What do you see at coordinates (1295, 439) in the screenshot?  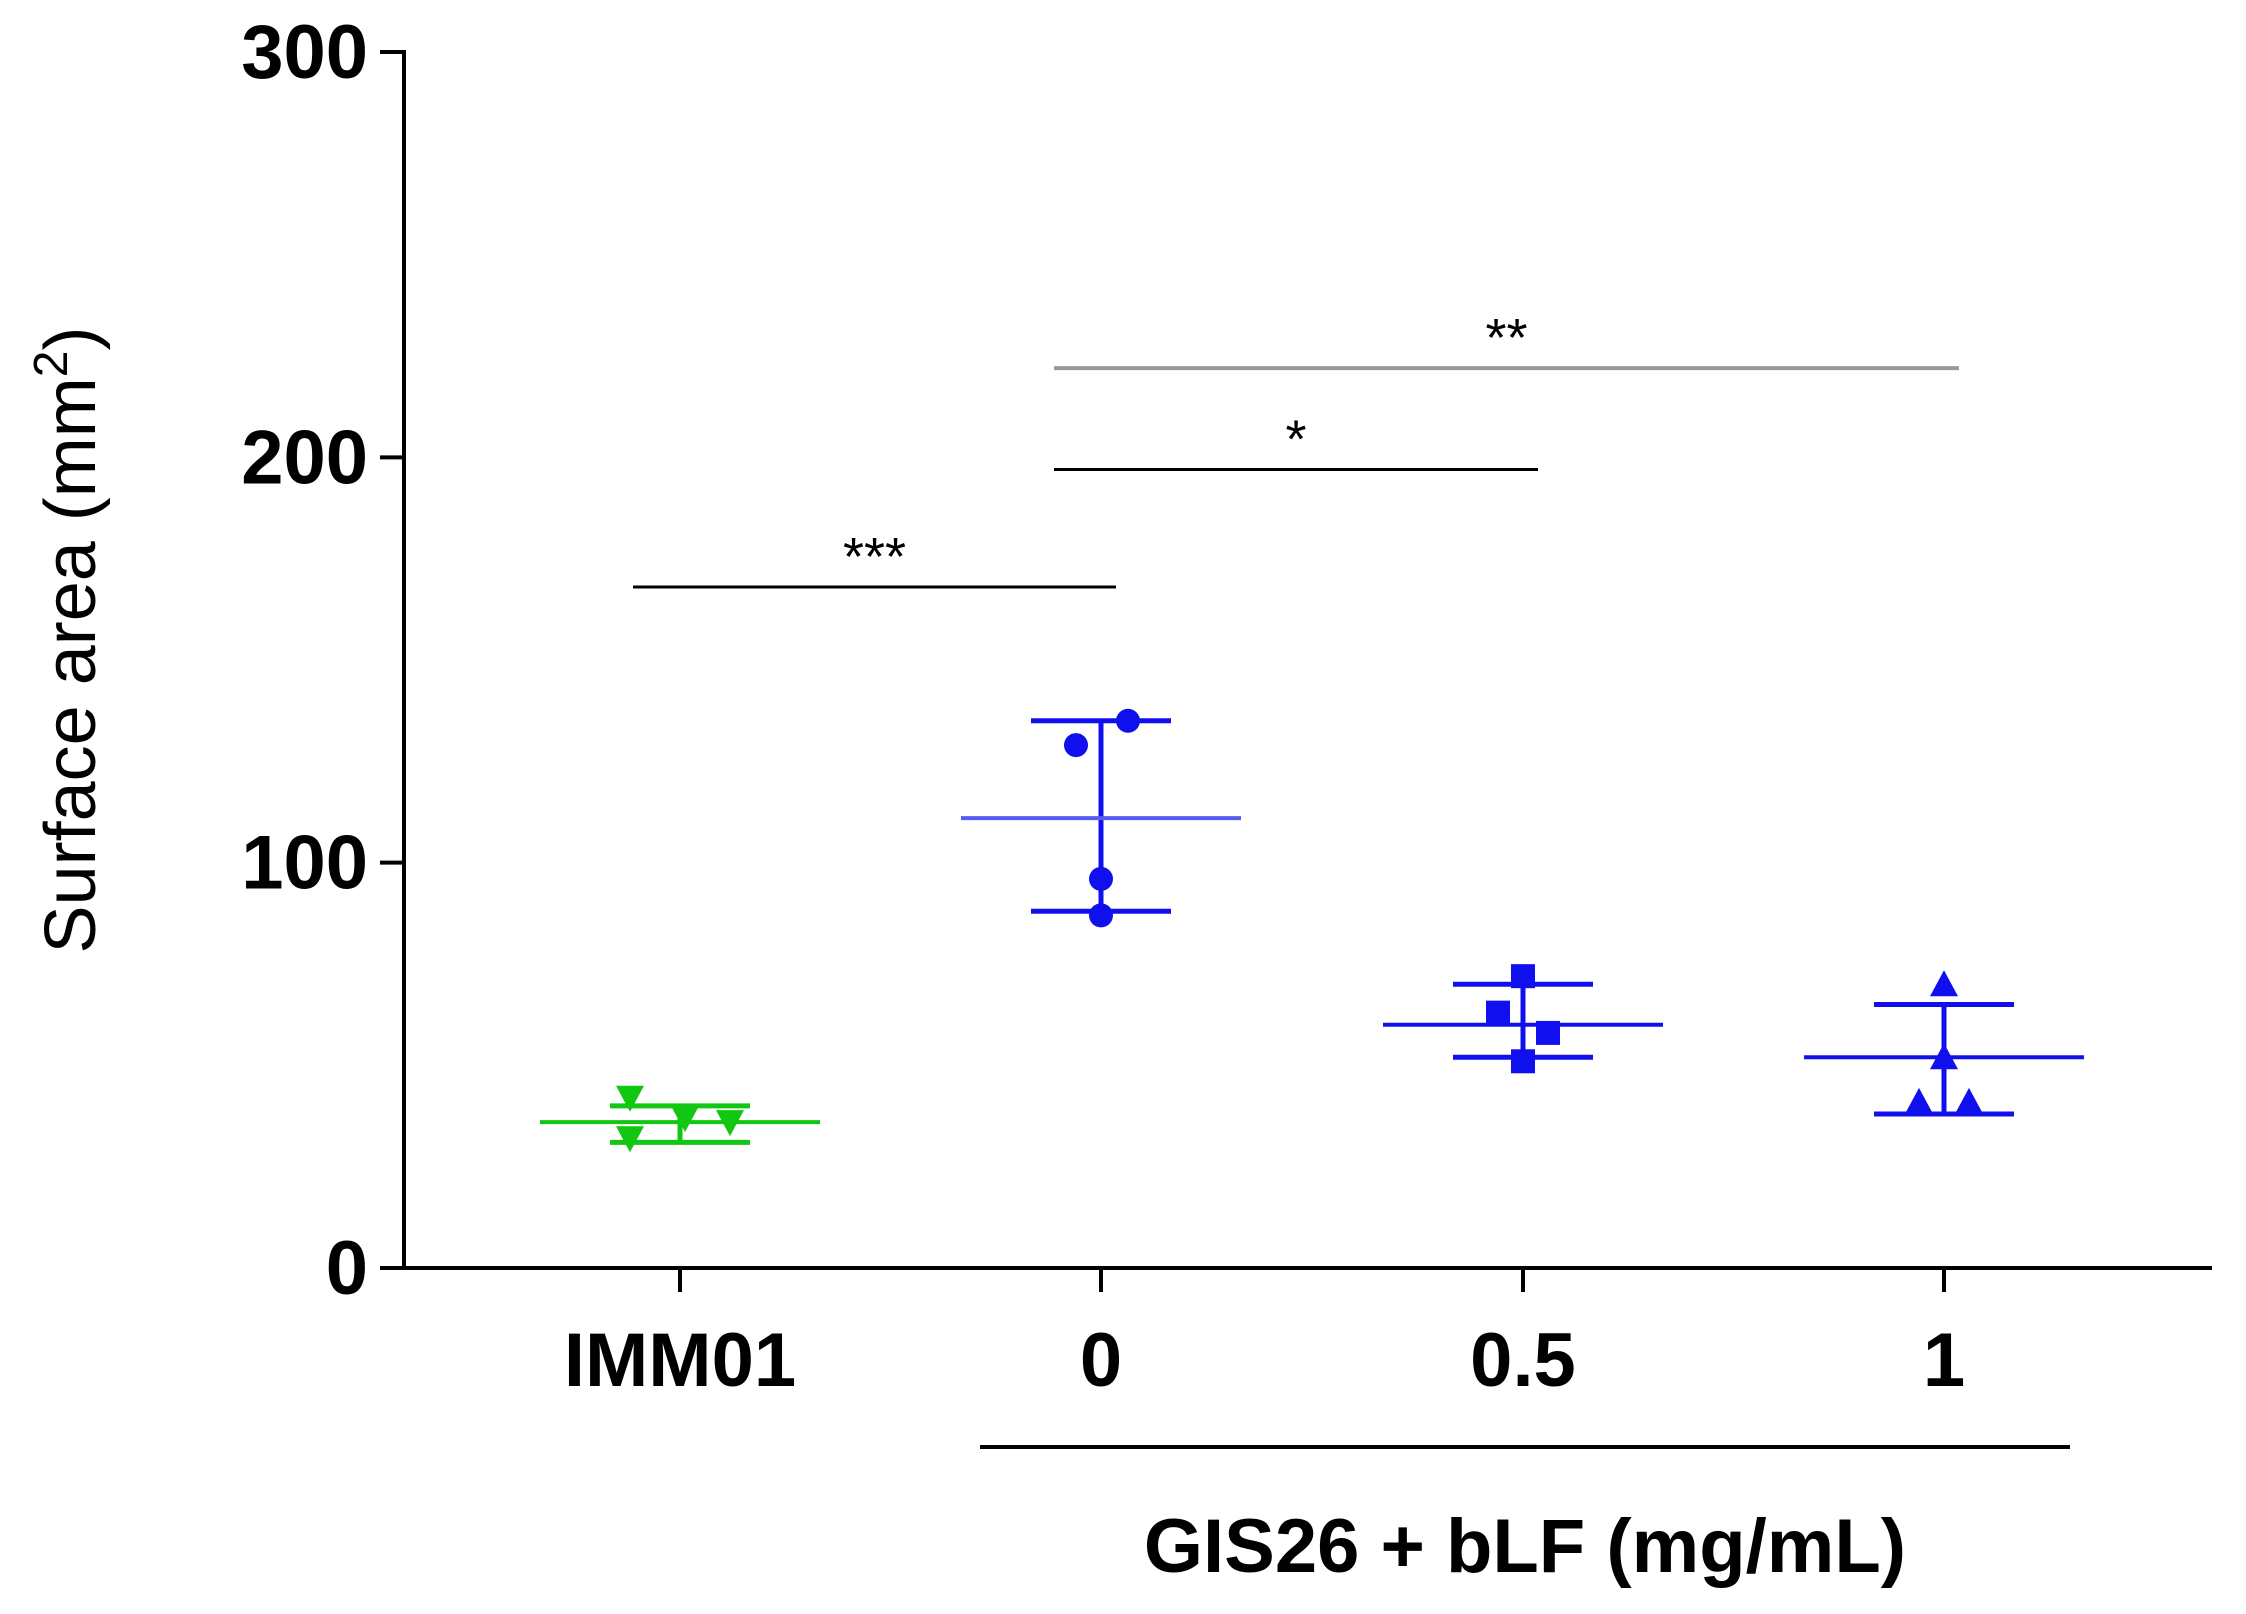 I see `significance-label: *` at bounding box center [1295, 439].